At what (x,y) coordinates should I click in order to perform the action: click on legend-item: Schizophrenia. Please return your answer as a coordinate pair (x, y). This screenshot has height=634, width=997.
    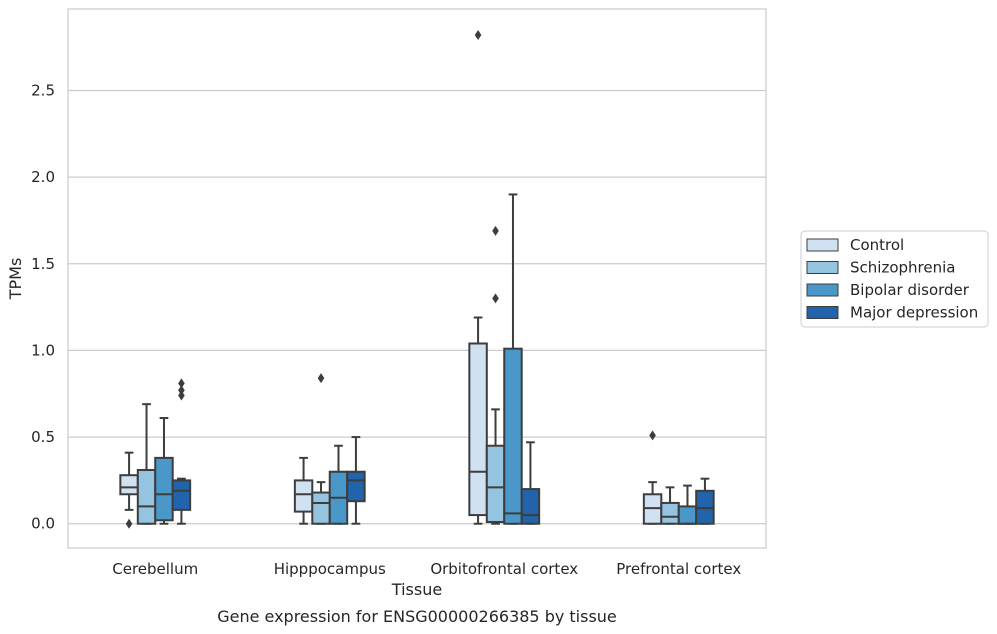
    Looking at the image, I should click on (880, 268).